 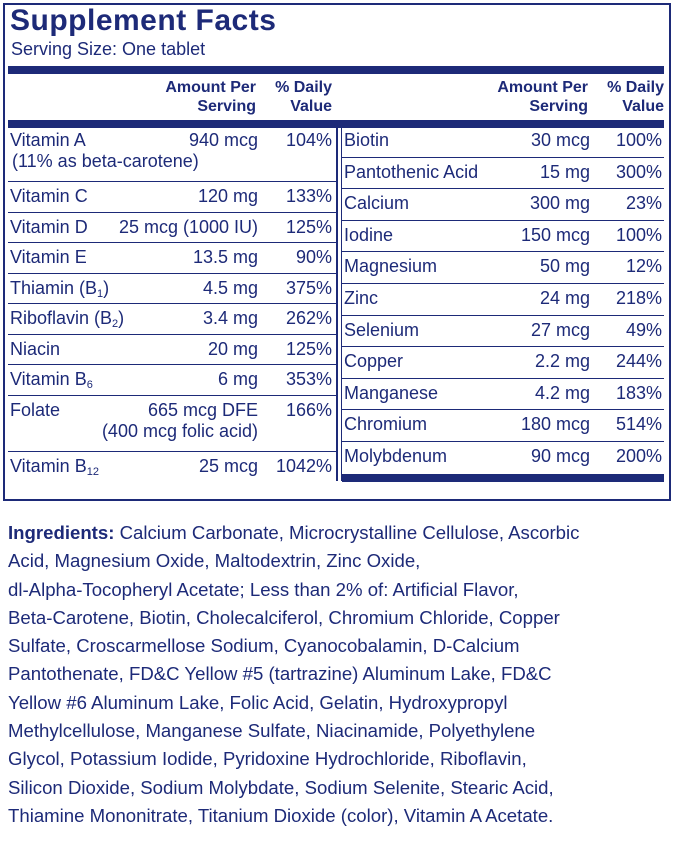 What do you see at coordinates (308, 226) in the screenshot?
I see `nutrient-daily-value: 125%` at bounding box center [308, 226].